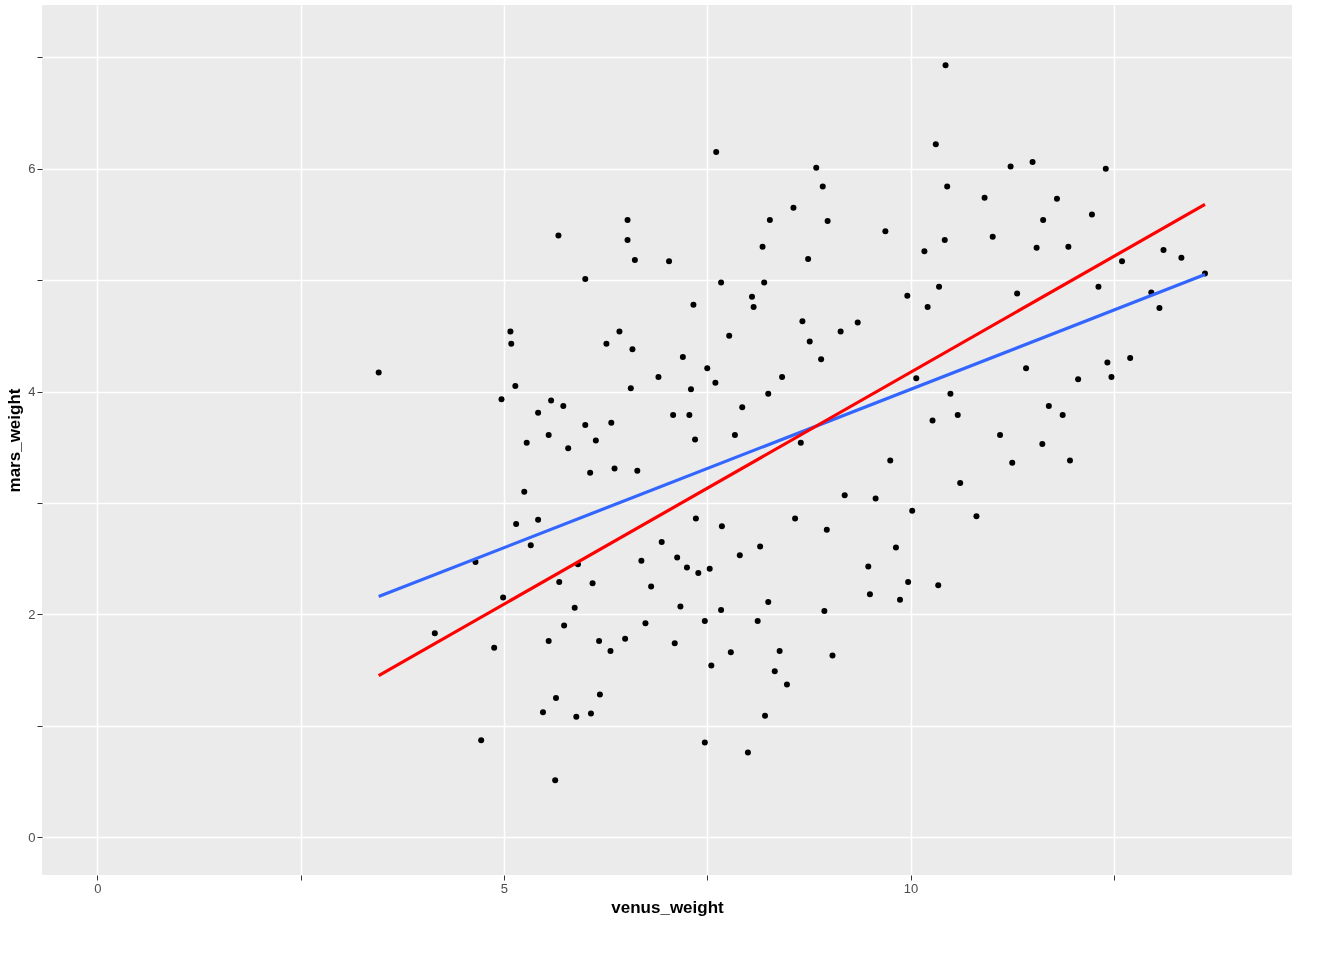 This screenshot has height=960, width=1344. I want to click on x-axis-title: venus_weight, so click(668, 907).